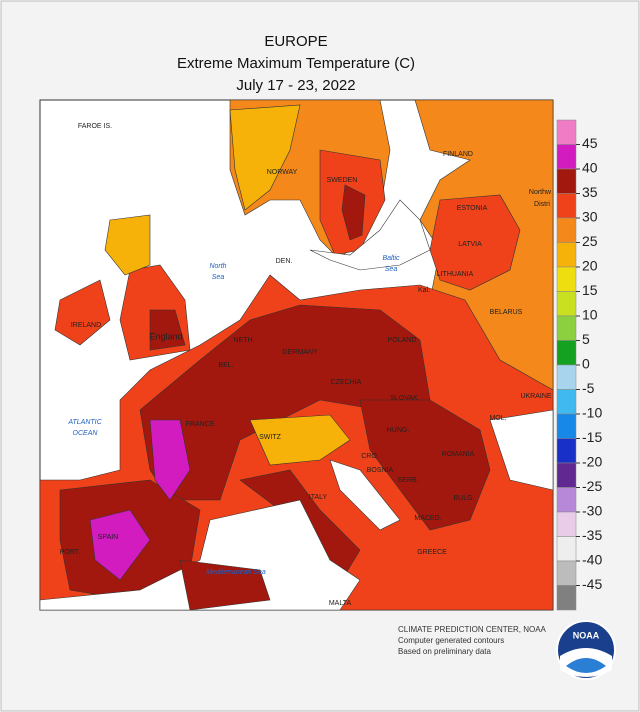 This screenshot has height=712, width=640. What do you see at coordinates (353, 212) in the screenshot?
I see `sweden-hot` at bounding box center [353, 212].